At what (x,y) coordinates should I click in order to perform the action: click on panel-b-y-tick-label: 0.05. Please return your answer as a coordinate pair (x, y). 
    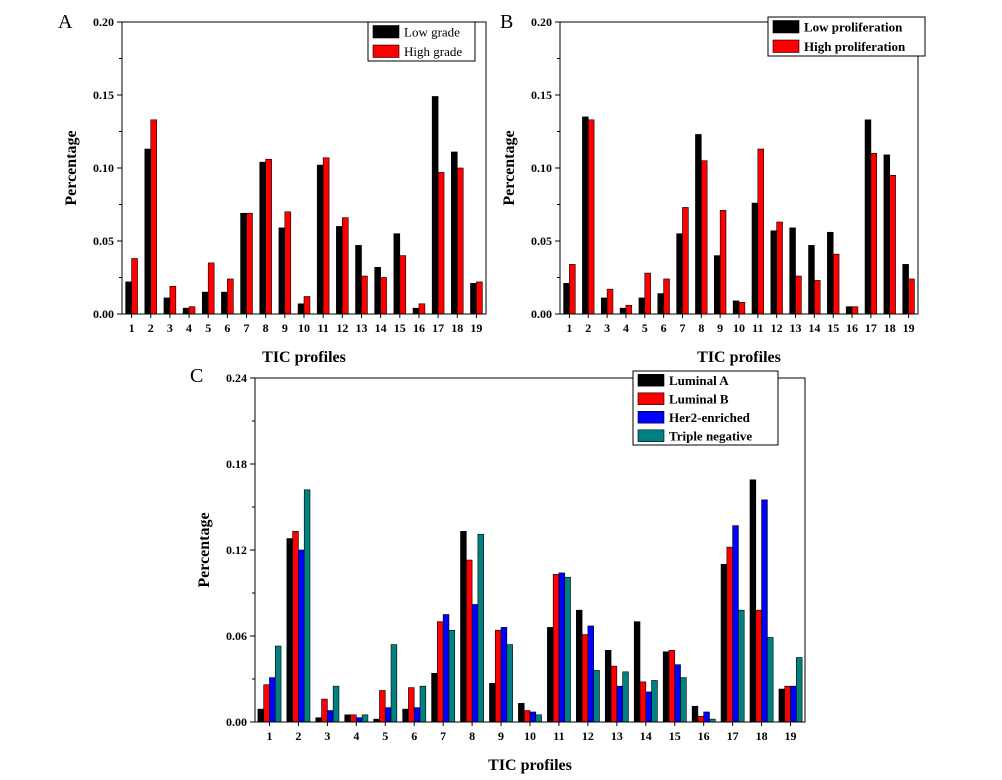
    Looking at the image, I should click on (541, 241).